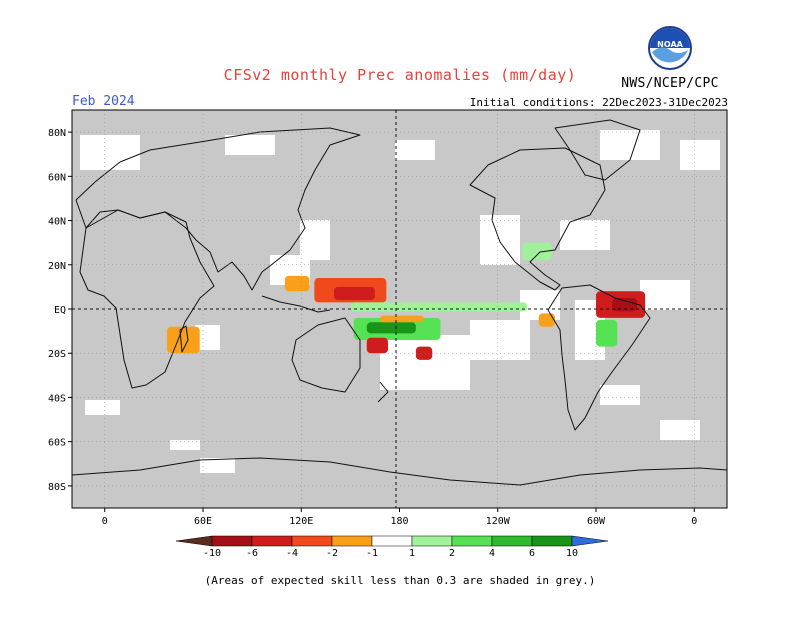 This screenshot has height=618, width=800. What do you see at coordinates (670, 83) in the screenshot?
I see `agency-label: NWS/NCEP/CPC` at bounding box center [670, 83].